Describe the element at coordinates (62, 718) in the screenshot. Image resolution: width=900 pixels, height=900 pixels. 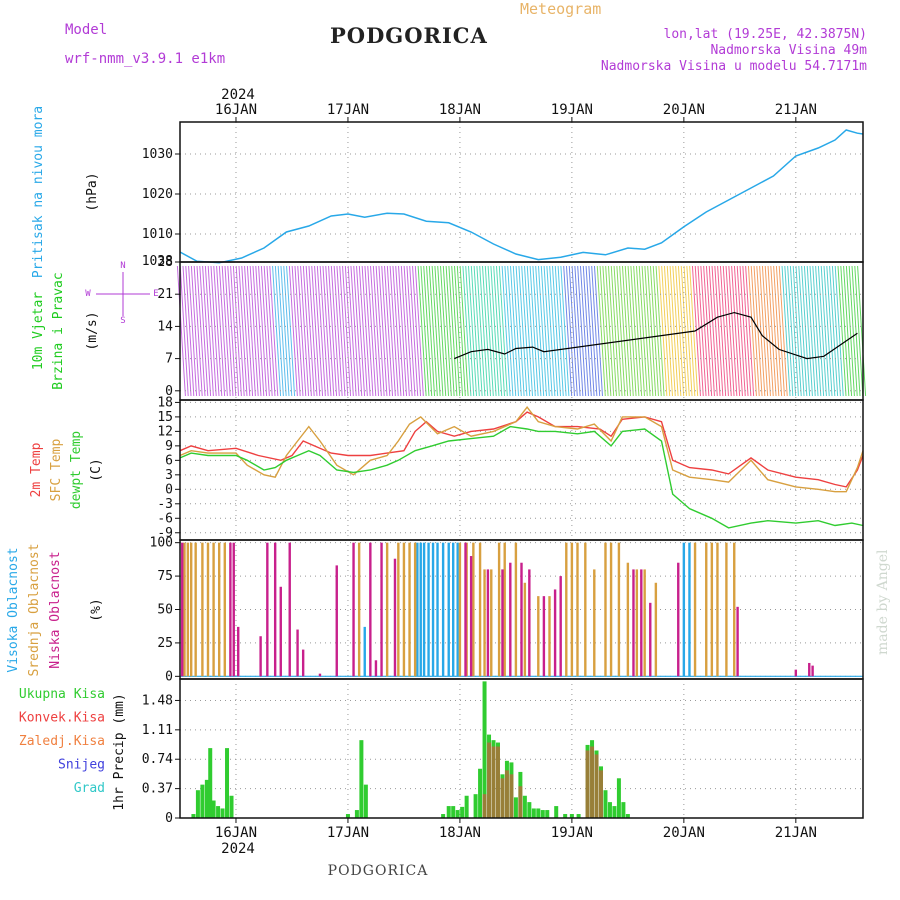
I see `precip-legend-item: Konvek.Kisa` at that location.